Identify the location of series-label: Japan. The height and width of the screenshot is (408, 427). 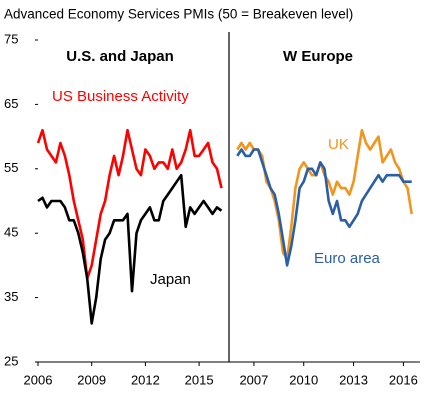
(170, 279).